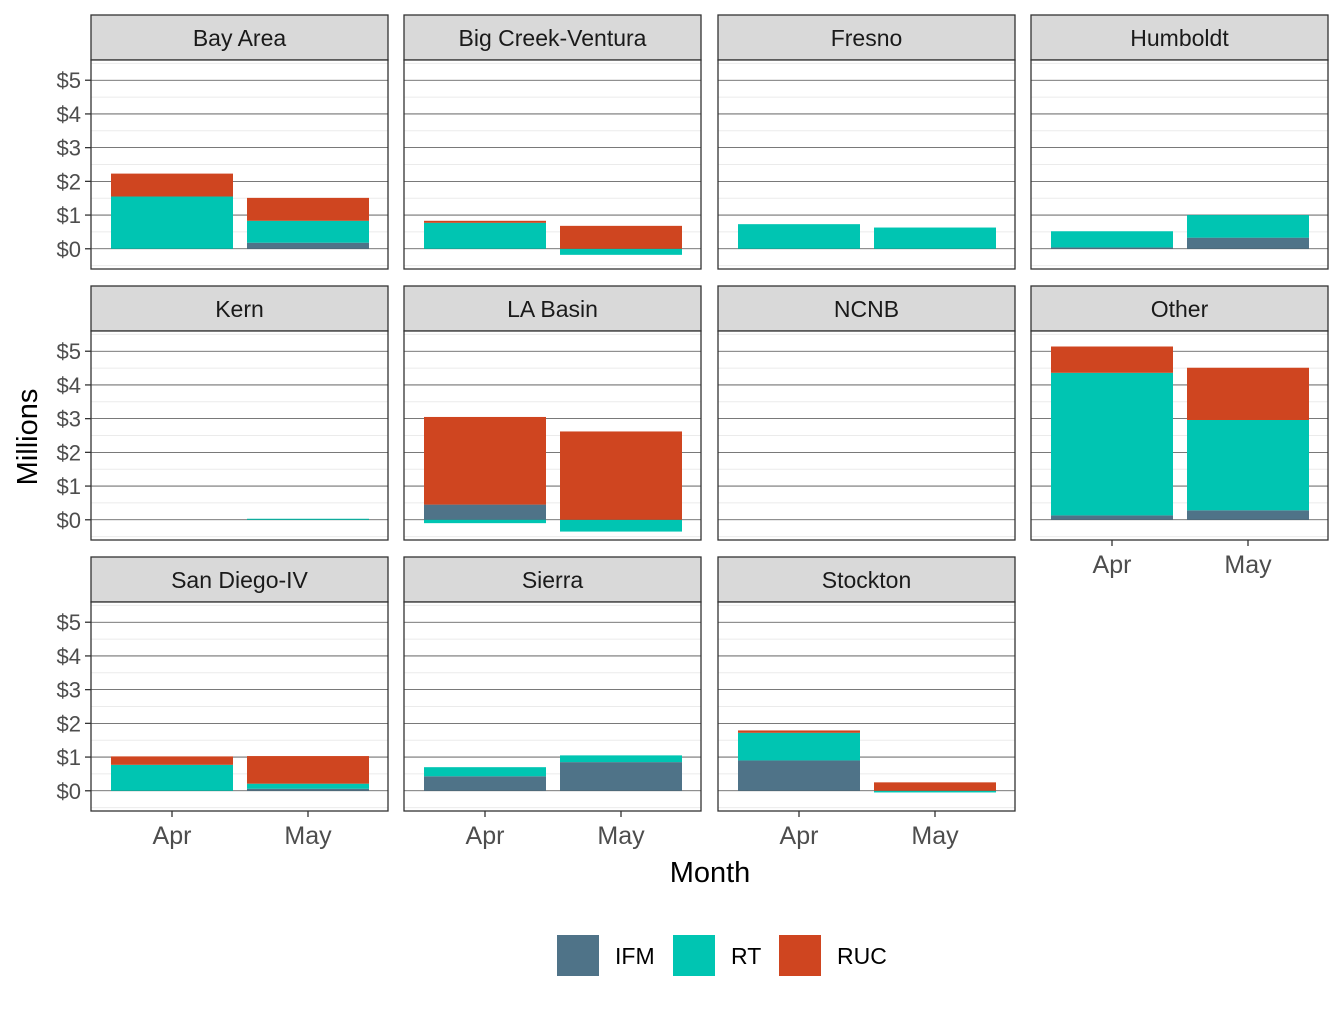 Image resolution: width=1344 pixels, height=1013 pixels. I want to click on bar-other-may-ifm, so click(1248, 515).